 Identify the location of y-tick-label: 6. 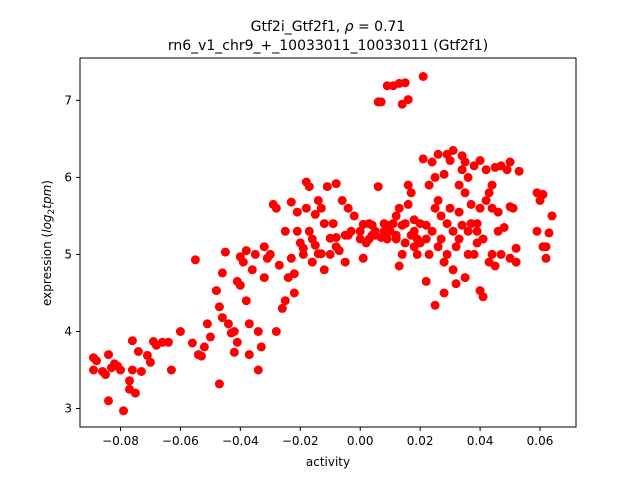
(68, 177).